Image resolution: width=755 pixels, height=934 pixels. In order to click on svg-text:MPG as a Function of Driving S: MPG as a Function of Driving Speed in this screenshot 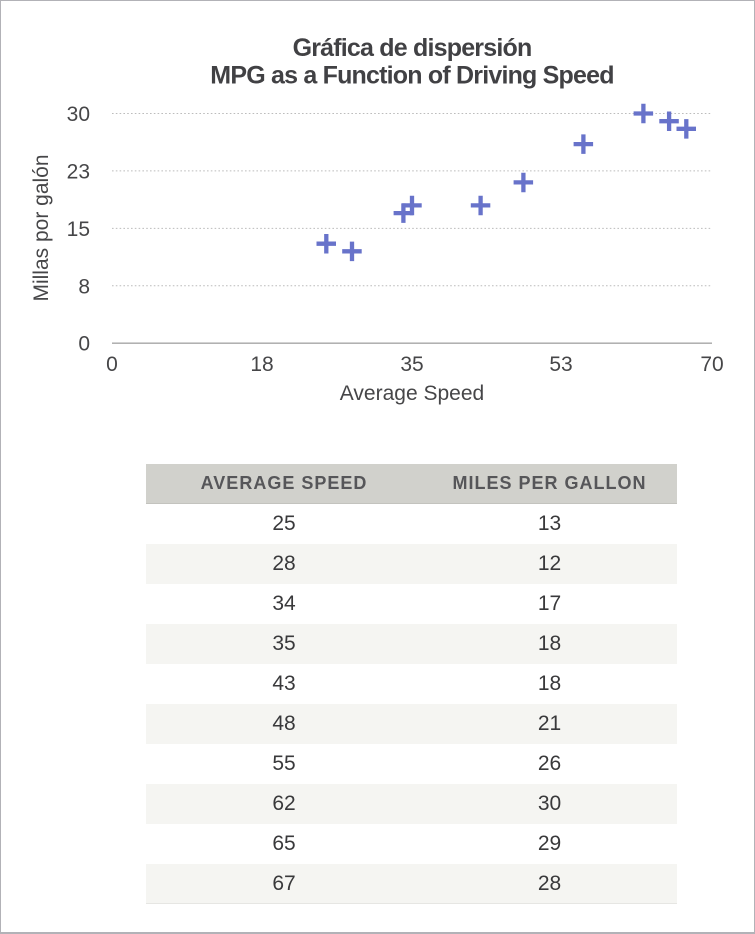, I will do `click(411, 76)`.